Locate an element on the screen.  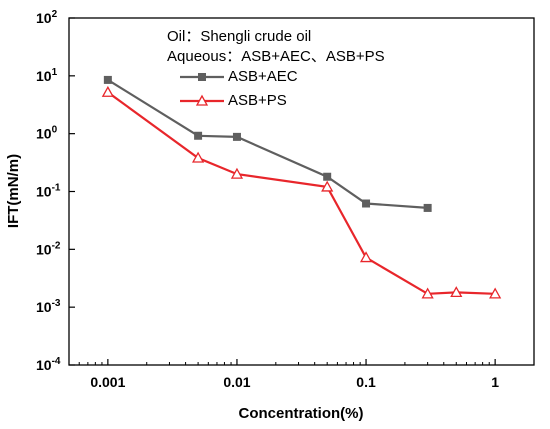
x-axis-title: Concentration(%) is located at coordinates (301, 413).